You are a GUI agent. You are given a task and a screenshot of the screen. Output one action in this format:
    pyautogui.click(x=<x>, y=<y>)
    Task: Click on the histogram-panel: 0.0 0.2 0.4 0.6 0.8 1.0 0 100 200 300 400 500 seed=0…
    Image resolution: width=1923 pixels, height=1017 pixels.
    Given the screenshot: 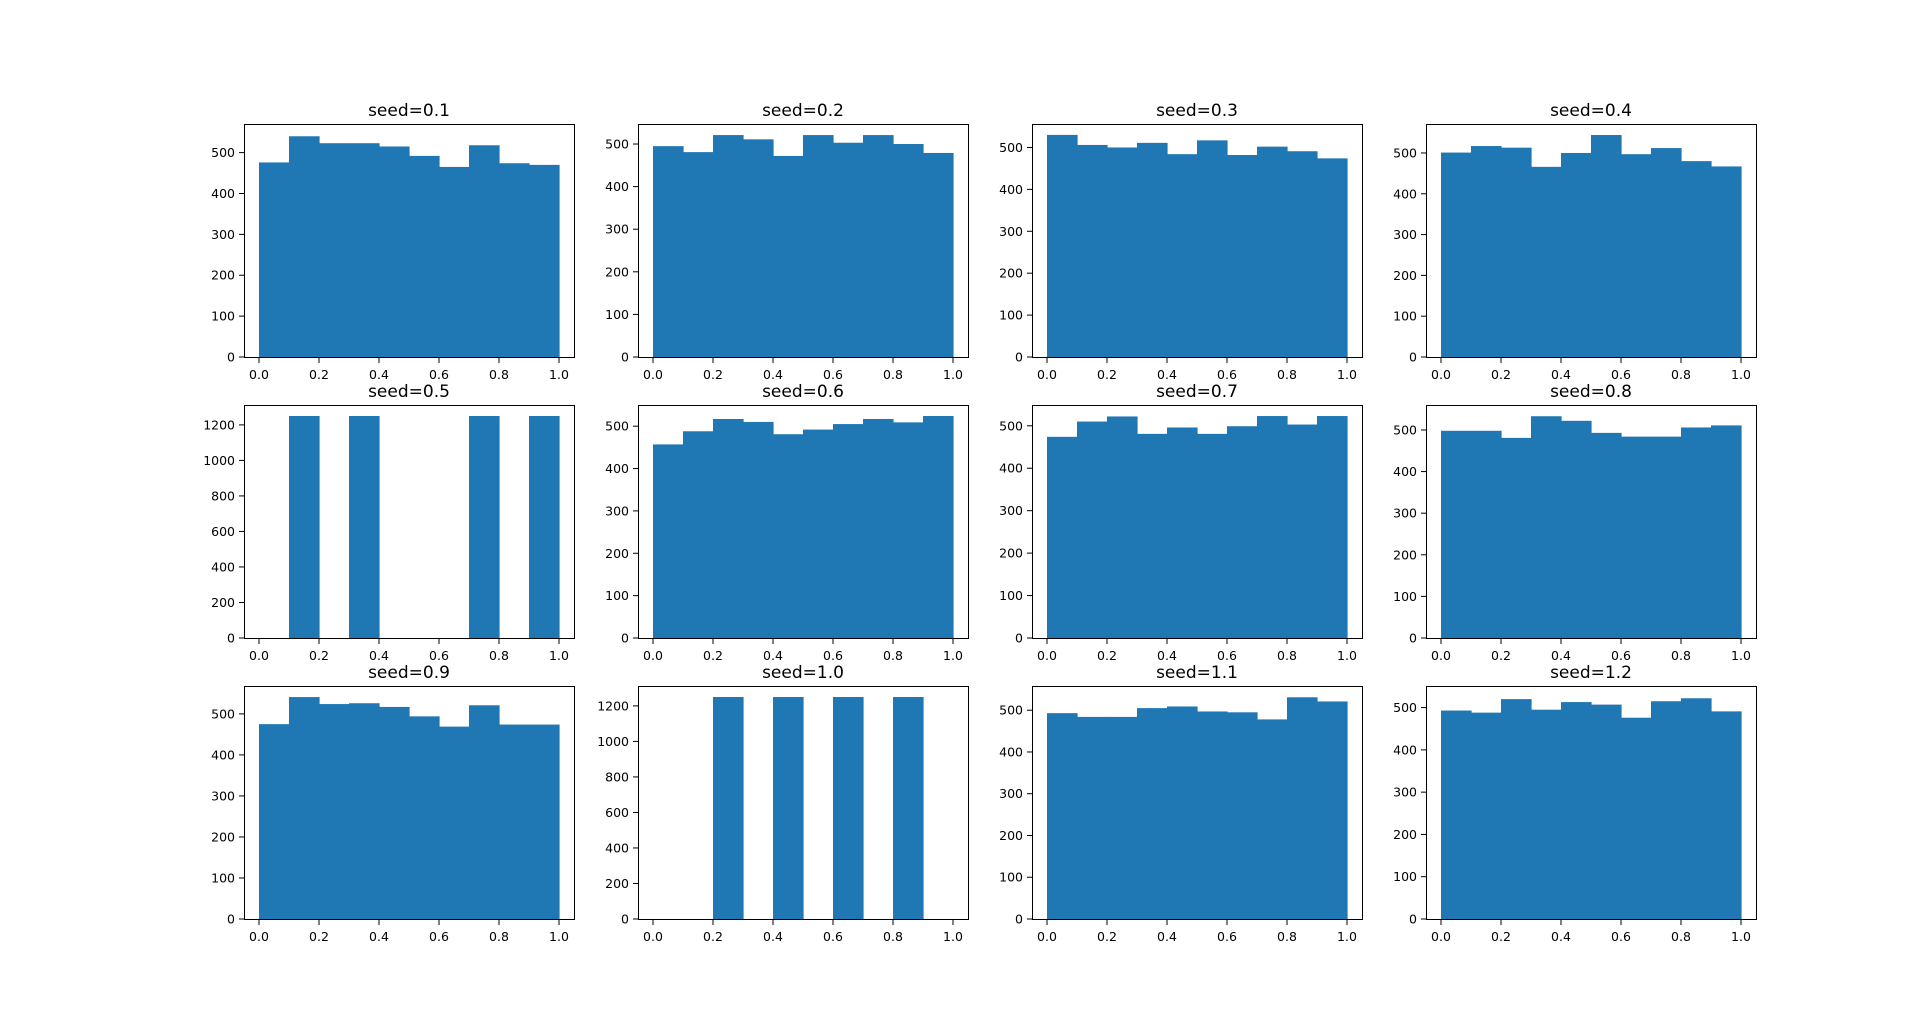 What is the action you would take?
    pyautogui.click(x=1181, y=241)
    